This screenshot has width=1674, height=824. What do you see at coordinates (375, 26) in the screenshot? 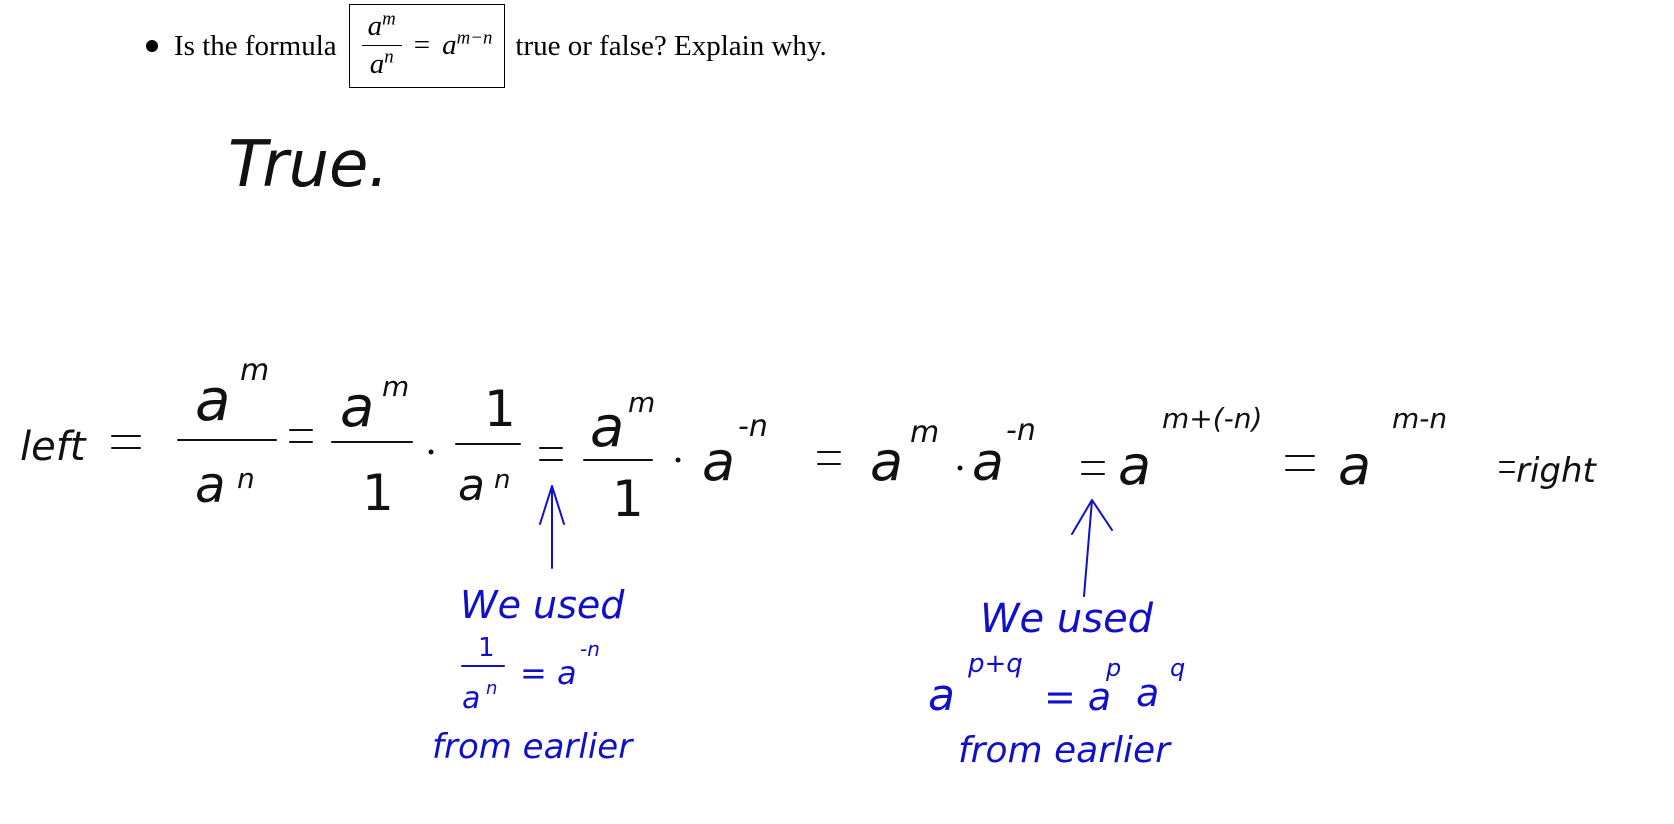
I see `formula-num-base: a` at bounding box center [375, 26].